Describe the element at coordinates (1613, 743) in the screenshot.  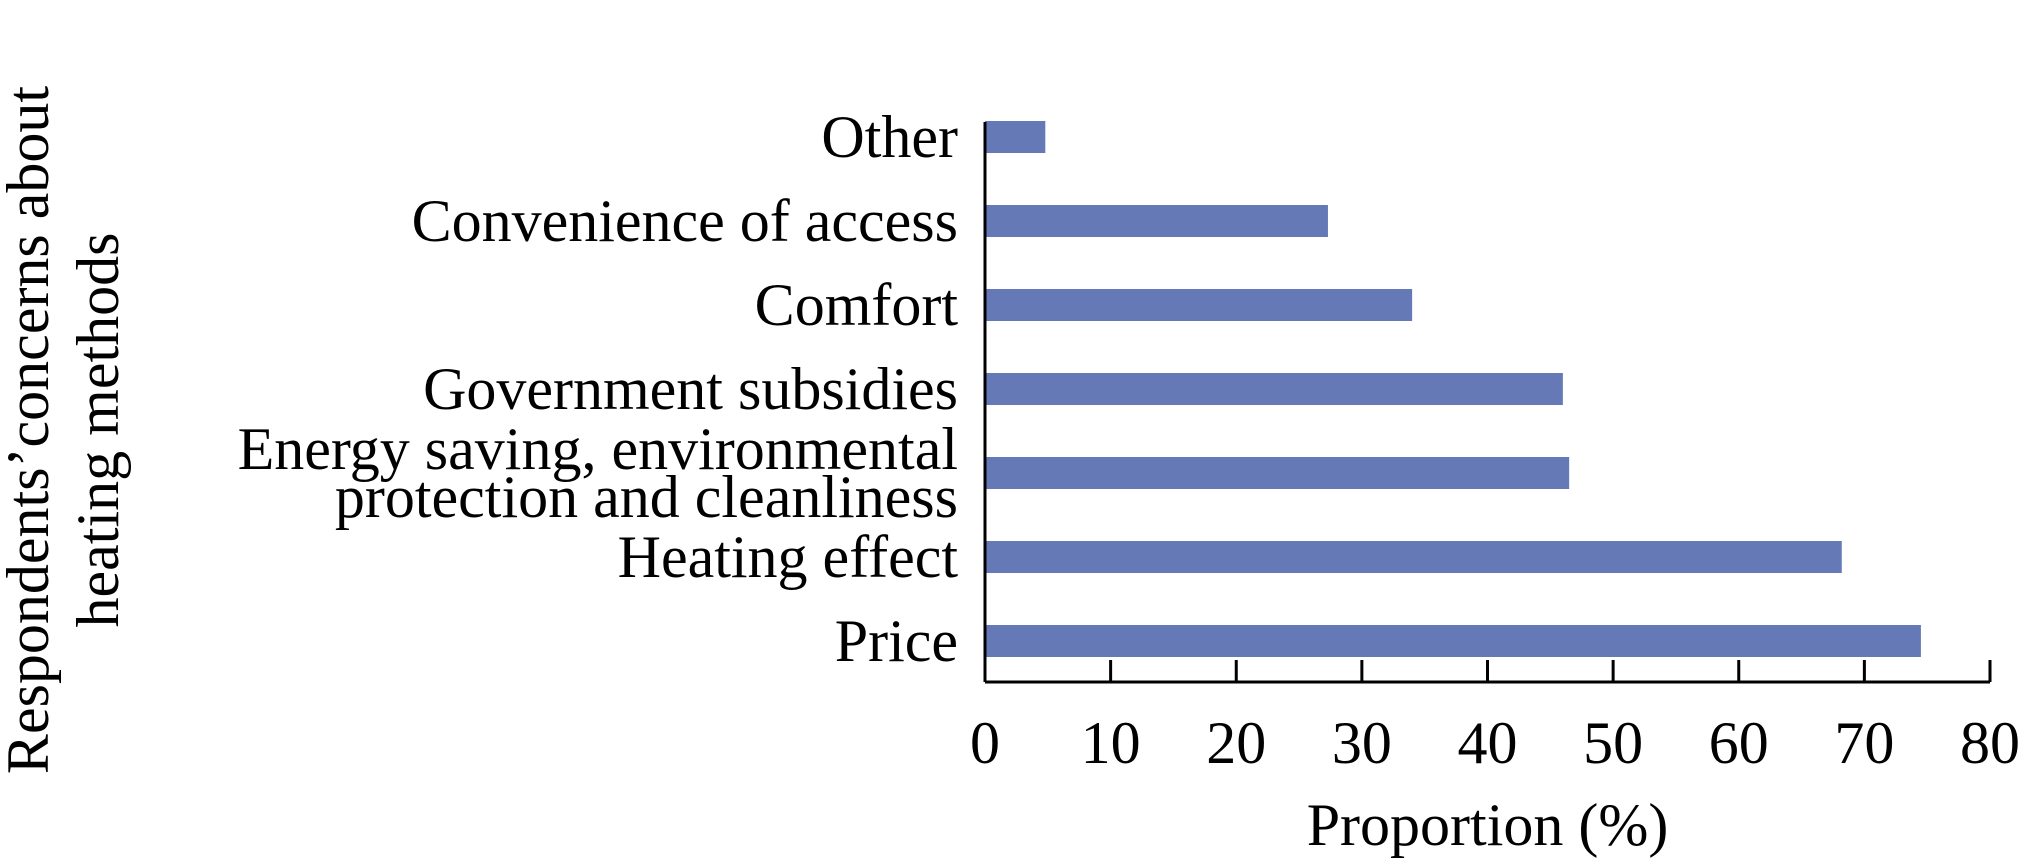
I see `x-tick-label: 50` at that location.